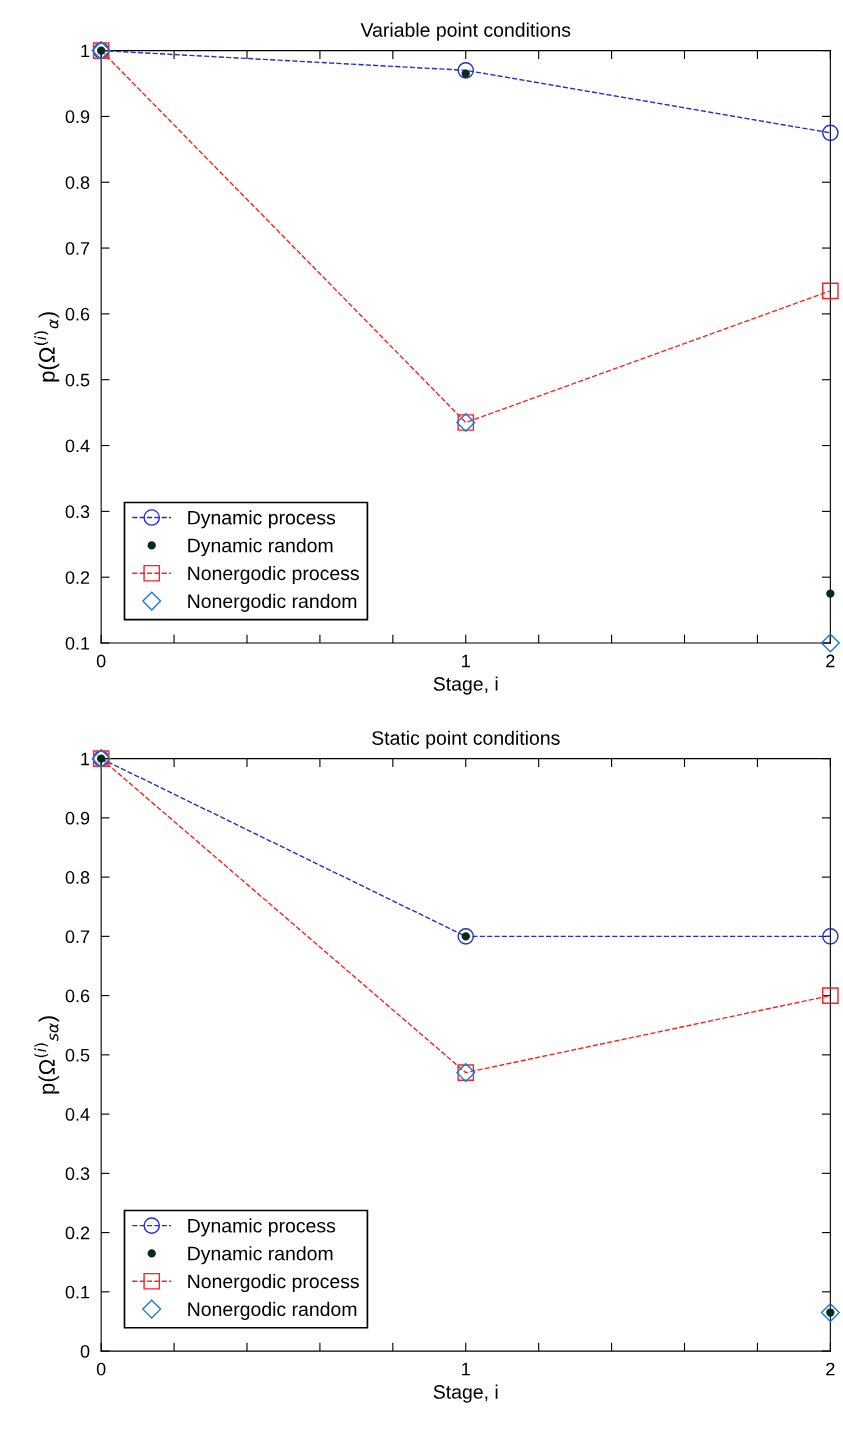 This screenshot has width=843, height=1445. Describe the element at coordinates (466, 739) in the screenshot. I see `chart-title: Static point conditions` at that location.